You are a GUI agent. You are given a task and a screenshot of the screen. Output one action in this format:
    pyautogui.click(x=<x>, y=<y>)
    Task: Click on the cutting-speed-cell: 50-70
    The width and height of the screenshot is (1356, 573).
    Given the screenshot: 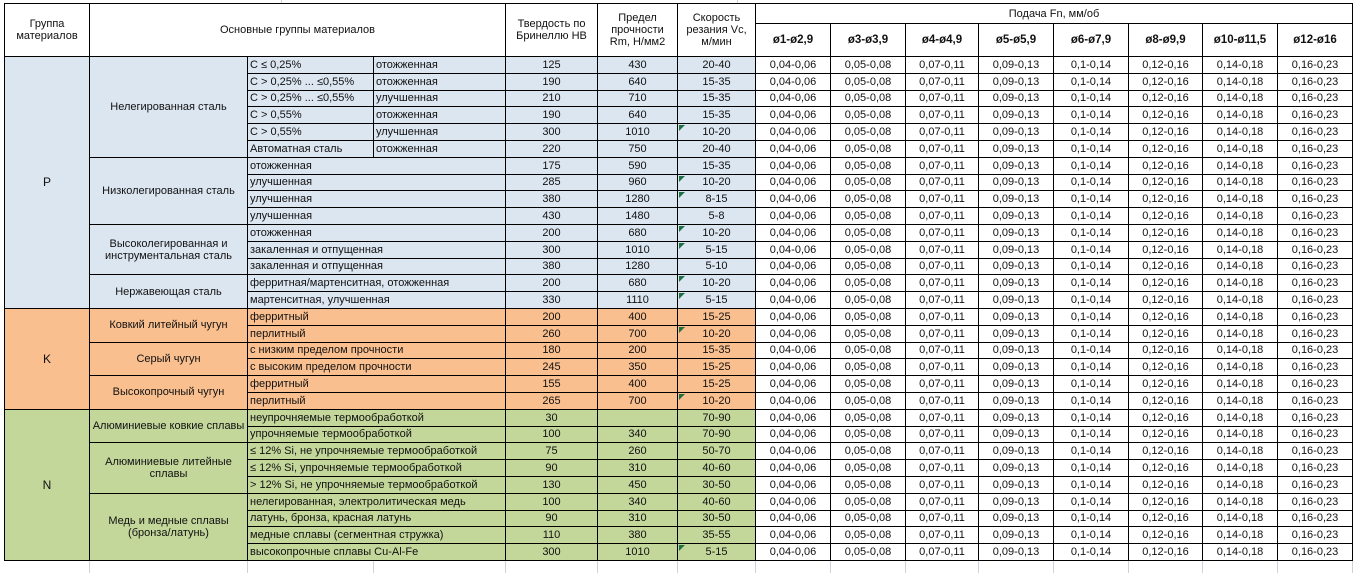 What is the action you would take?
    pyautogui.click(x=716, y=451)
    